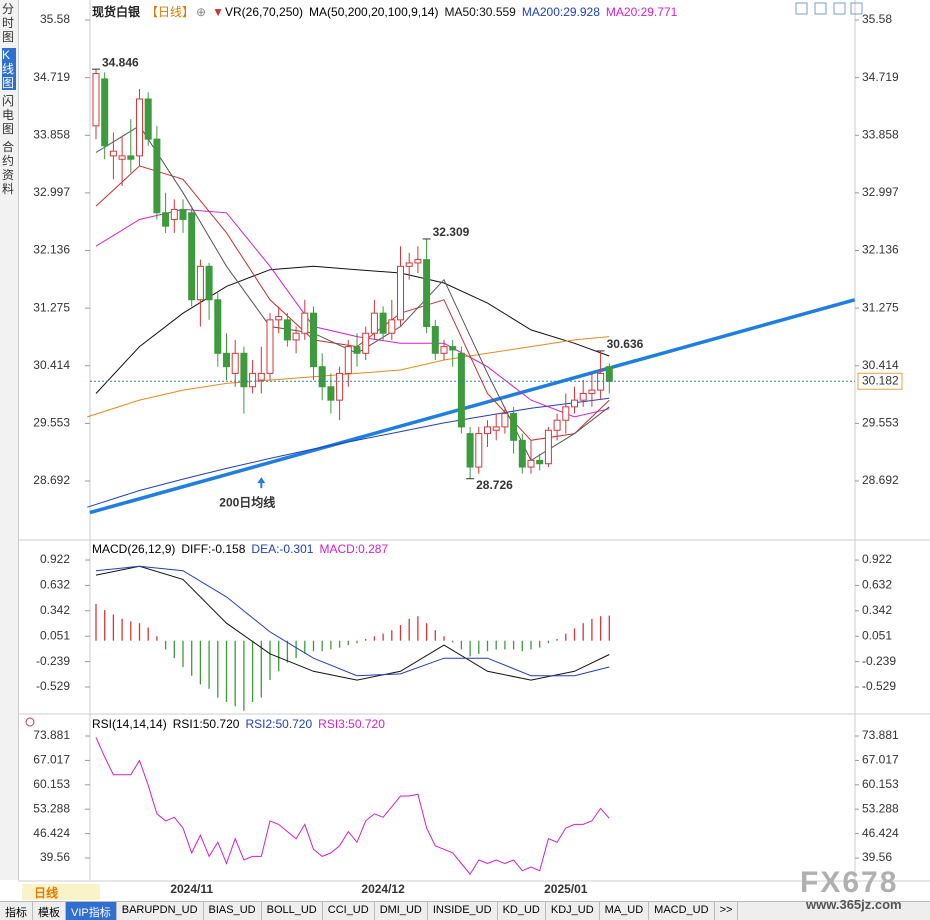 This screenshot has width=930, height=920. Describe the element at coordinates (9, 69) in the screenshot. I see `side-tab: K线图` at that location.